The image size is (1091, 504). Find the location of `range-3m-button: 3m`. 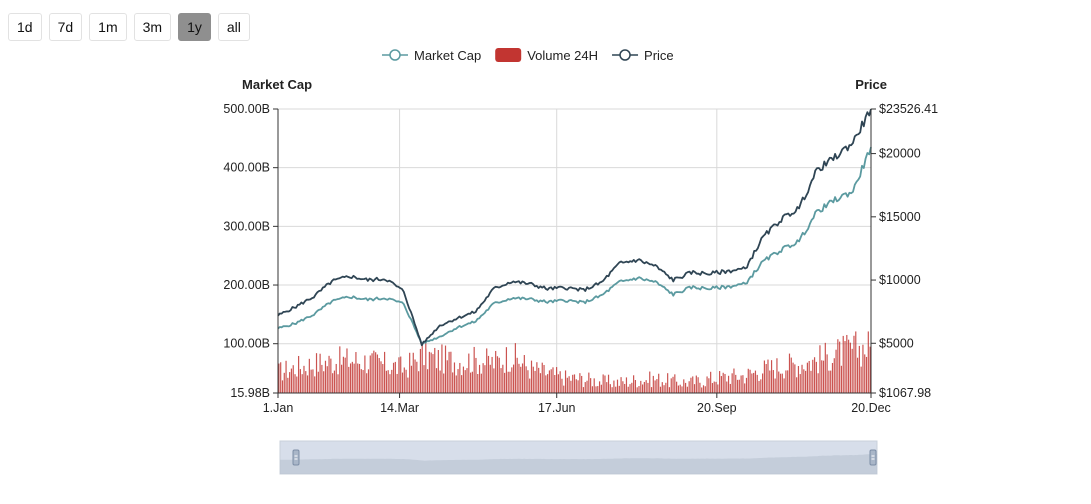

range-3m-button: 3m is located at coordinates (152, 27).